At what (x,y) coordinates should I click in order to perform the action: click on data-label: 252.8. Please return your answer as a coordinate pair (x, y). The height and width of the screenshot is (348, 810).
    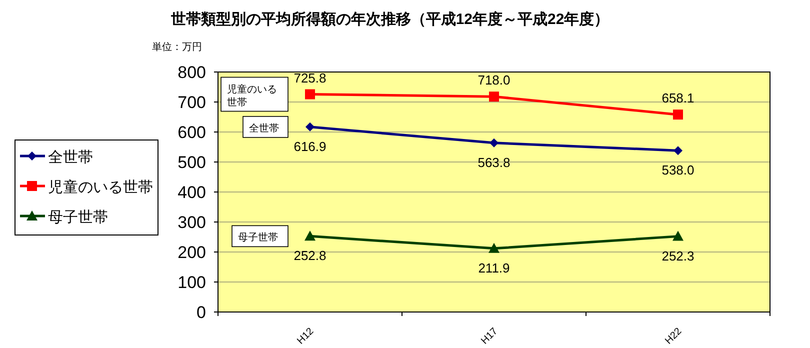
    Looking at the image, I should click on (310, 256).